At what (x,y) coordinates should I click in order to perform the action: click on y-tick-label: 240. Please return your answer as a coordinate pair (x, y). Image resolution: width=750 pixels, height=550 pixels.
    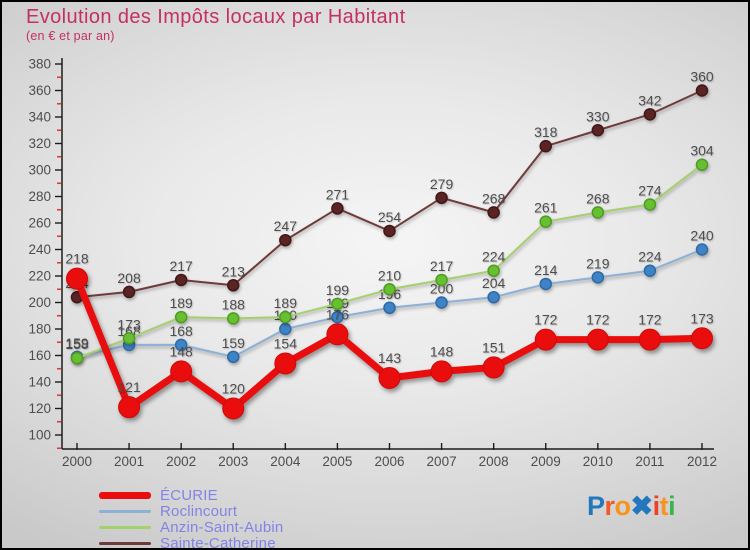
    Looking at the image, I should click on (39, 249).